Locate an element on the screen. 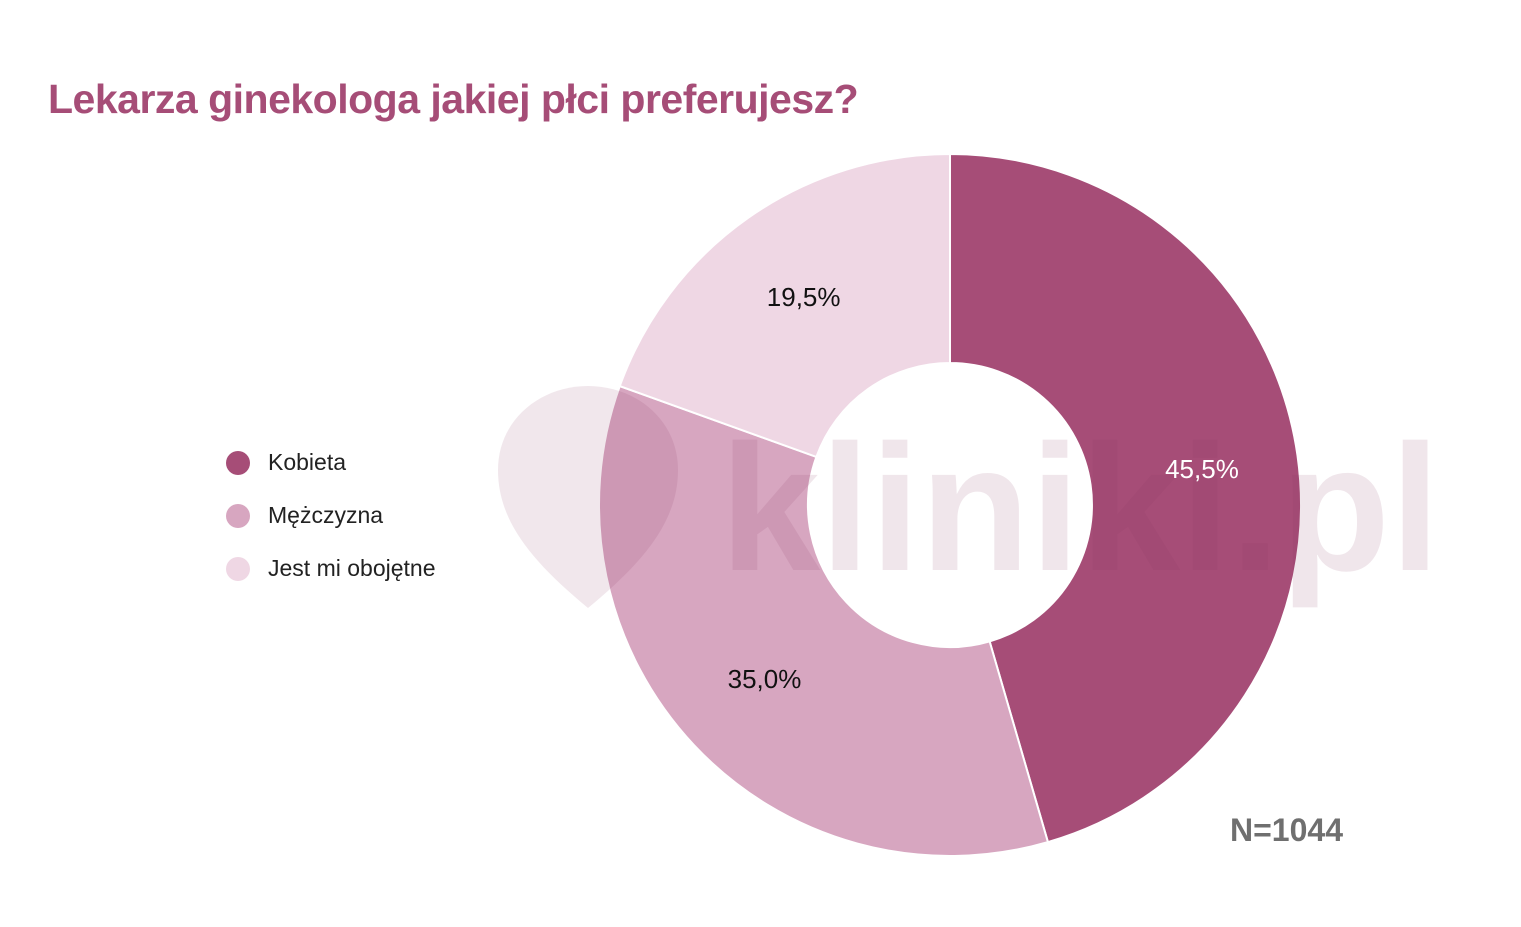 This screenshot has width=1521, height=927. legend-label: Mężczyzna is located at coordinates (326, 515).